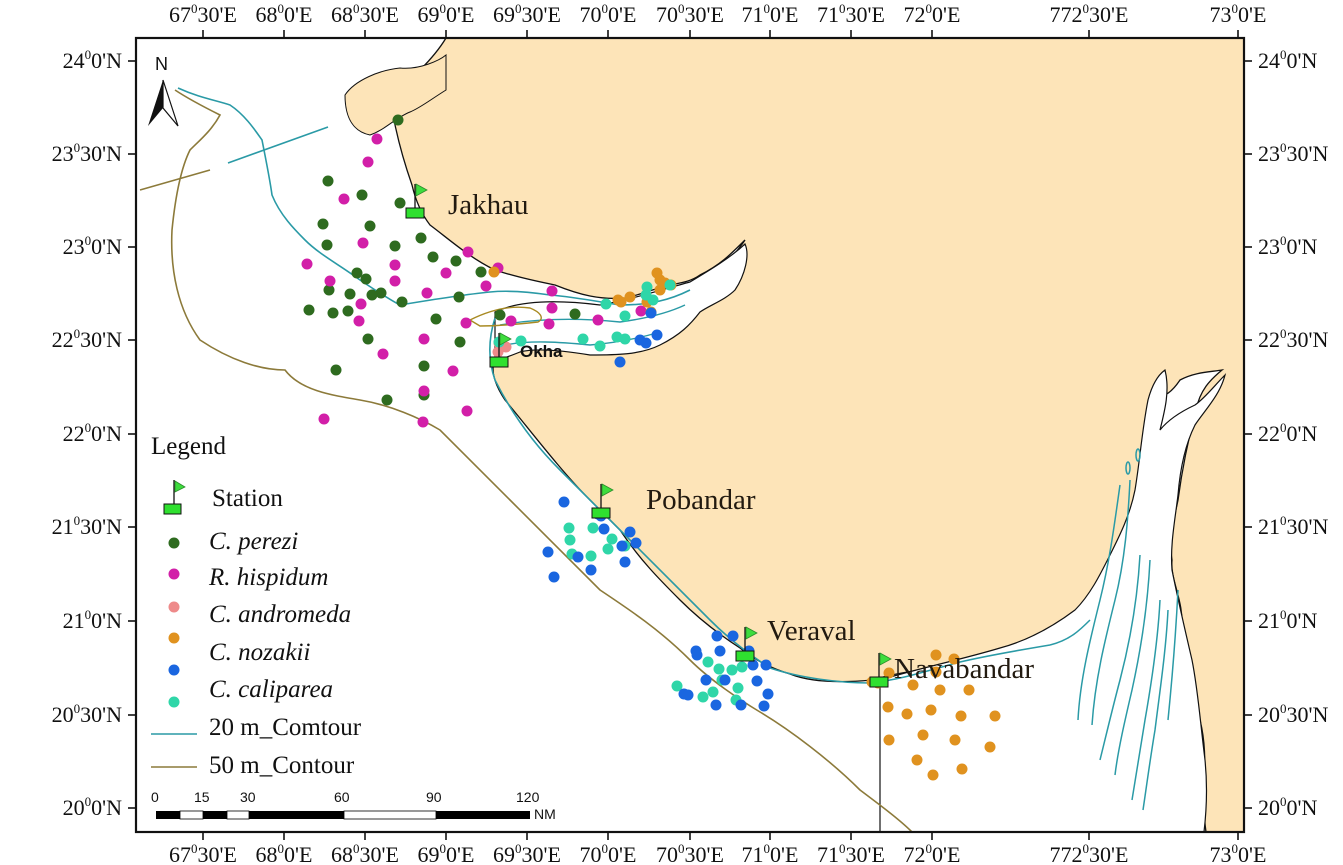 This screenshot has width=1343, height=865. Describe the element at coordinates (253, 541) in the screenshot. I see `legend-label-c-perezi: C. perezi` at that location.